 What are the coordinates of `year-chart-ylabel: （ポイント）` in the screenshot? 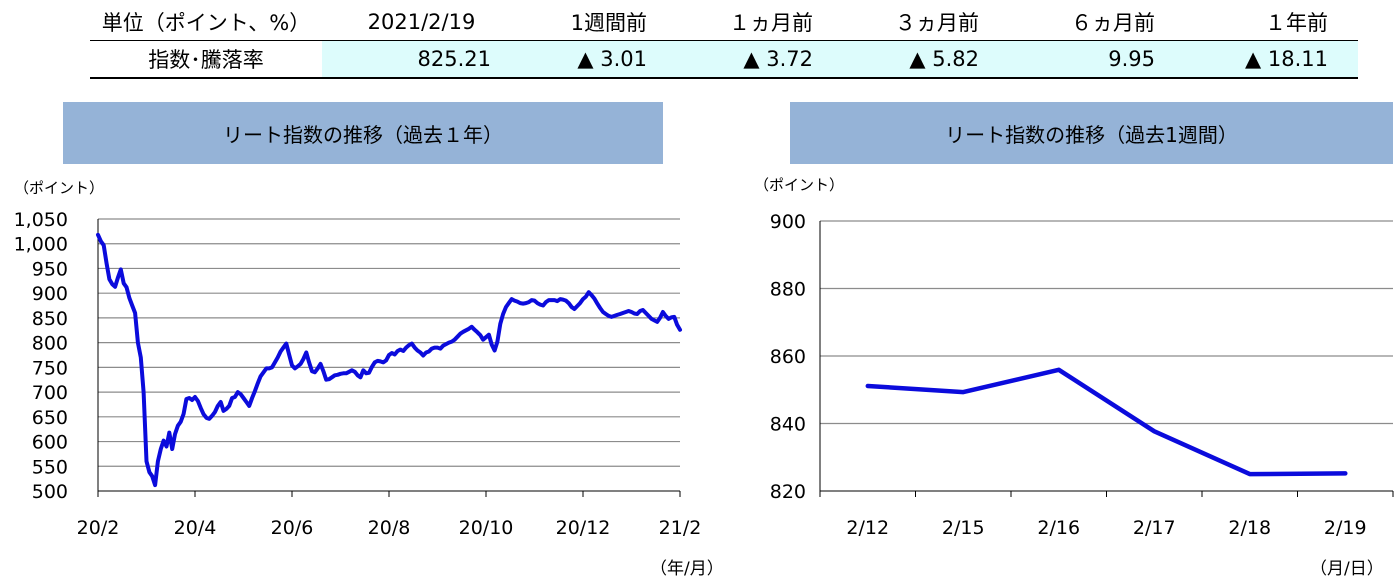 It's located at (59, 188).